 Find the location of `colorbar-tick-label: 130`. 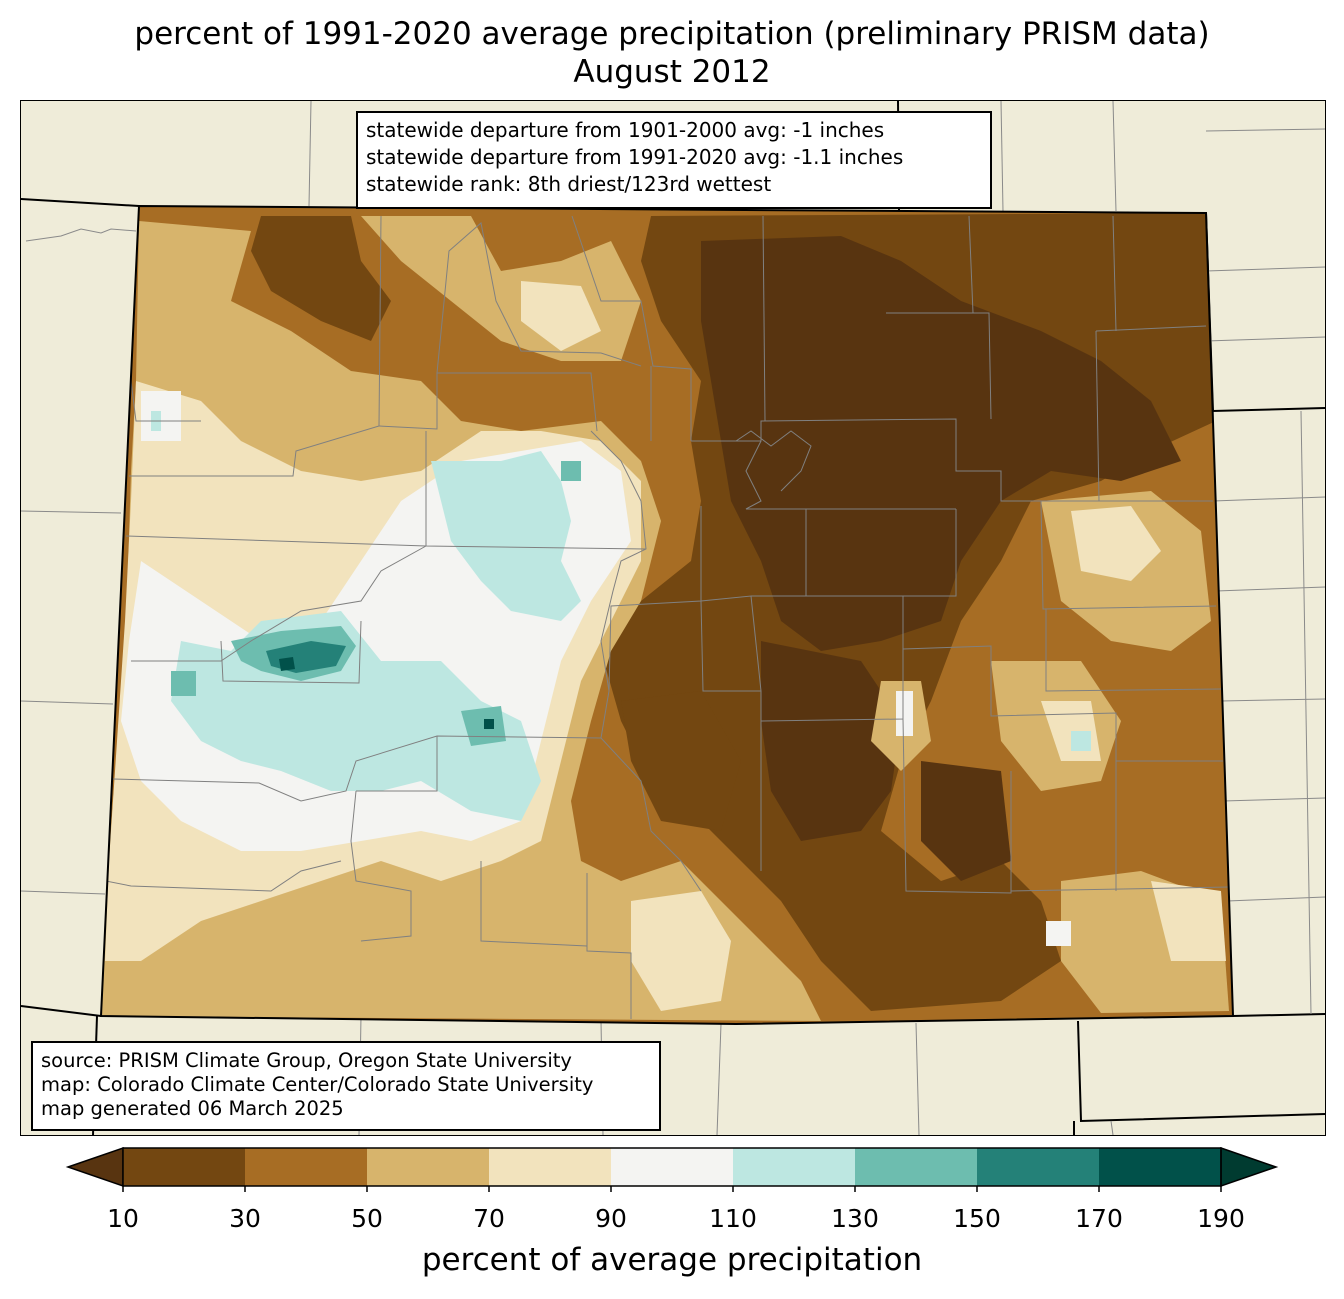

colorbar-tick-label: 130 is located at coordinates (855, 1218).